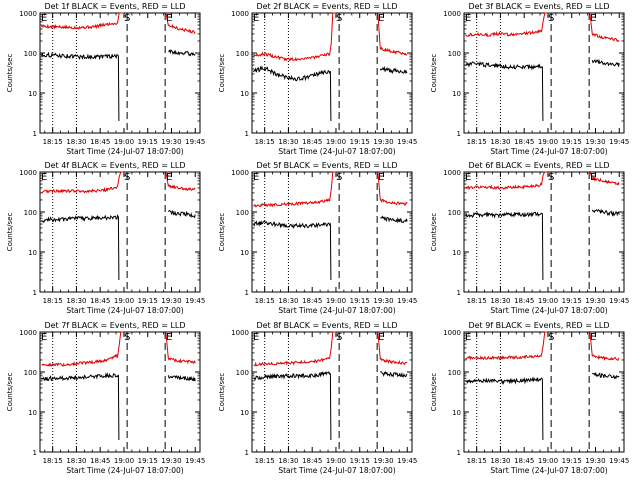 This screenshot has width=640, height=480. Describe the element at coordinates (114, 325) in the screenshot. I see `panel-title: Det 7f BLACK = Events, RED = LLD` at that location.